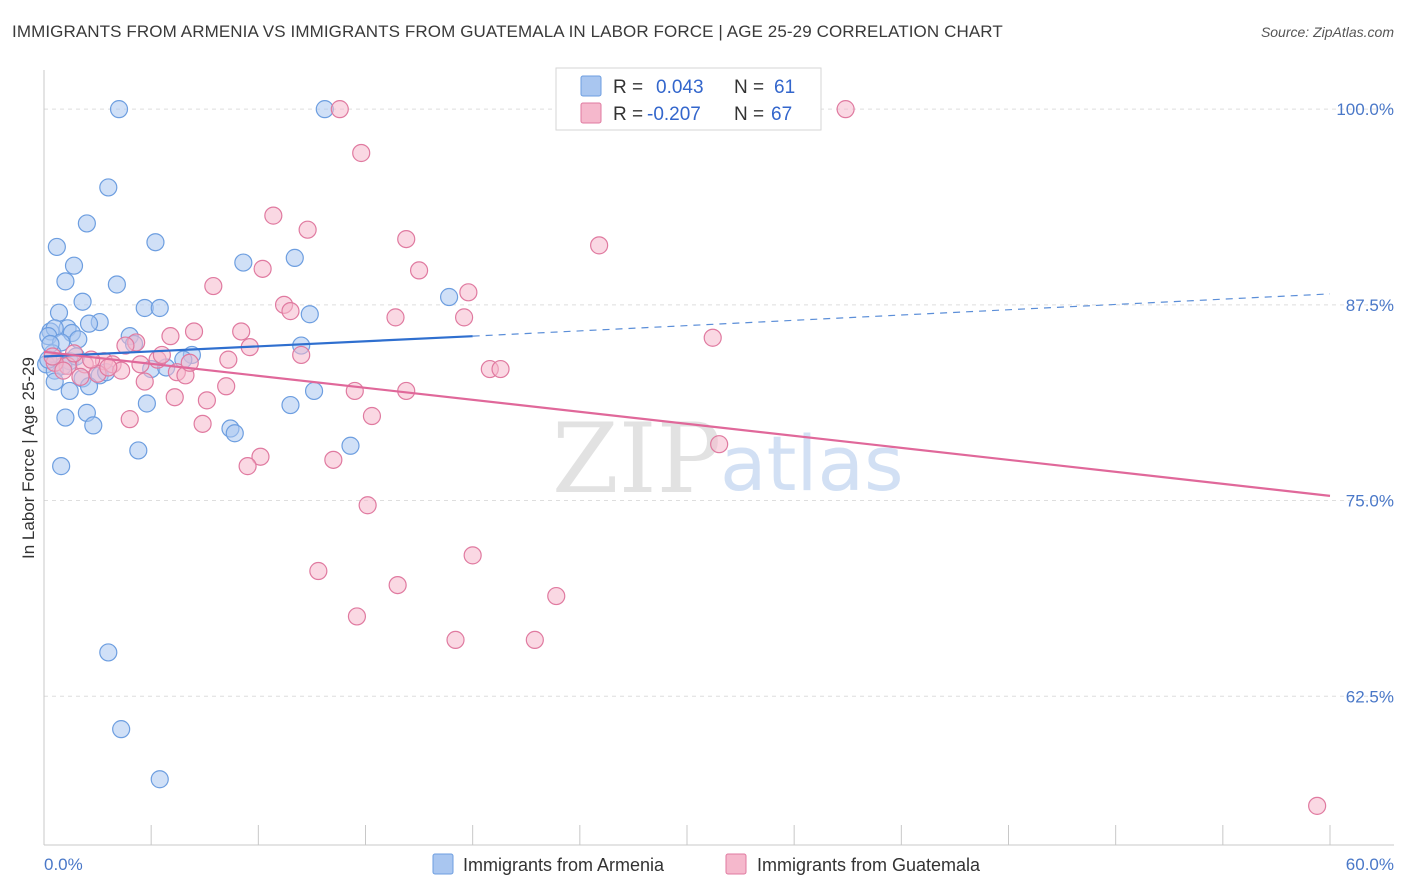  I want to click on bottom-legend-swatch-guatemala, so click(736, 864).